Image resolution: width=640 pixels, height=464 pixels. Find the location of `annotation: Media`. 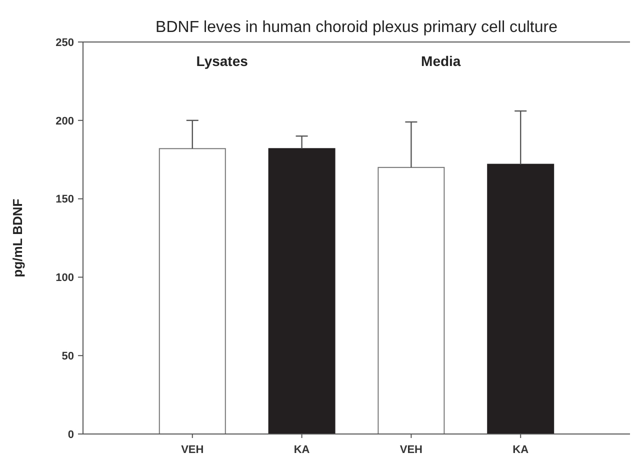

annotation: Media is located at coordinates (441, 61).